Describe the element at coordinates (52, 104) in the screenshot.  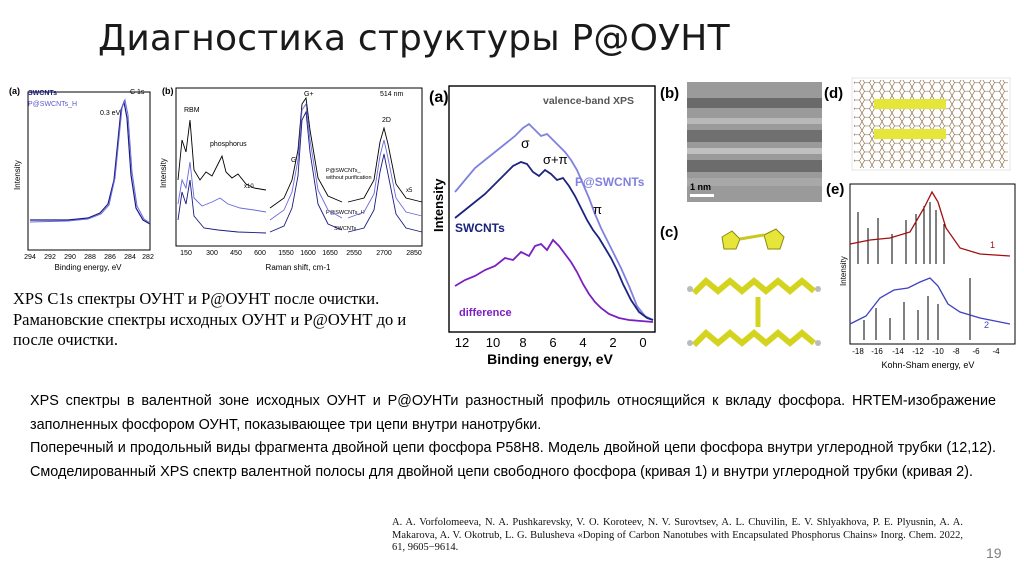
I see `legend-p-swcnts-h: P@SWCNTs_H` at that location.